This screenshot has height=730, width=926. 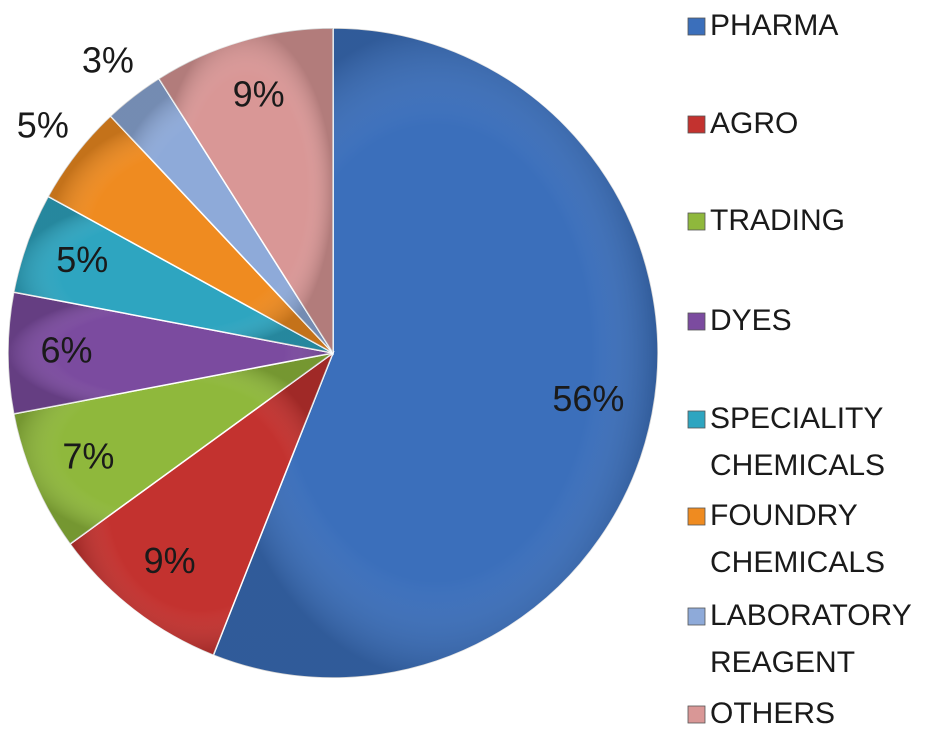 What do you see at coordinates (751, 320) in the screenshot?
I see `legend-label: DYES` at bounding box center [751, 320].